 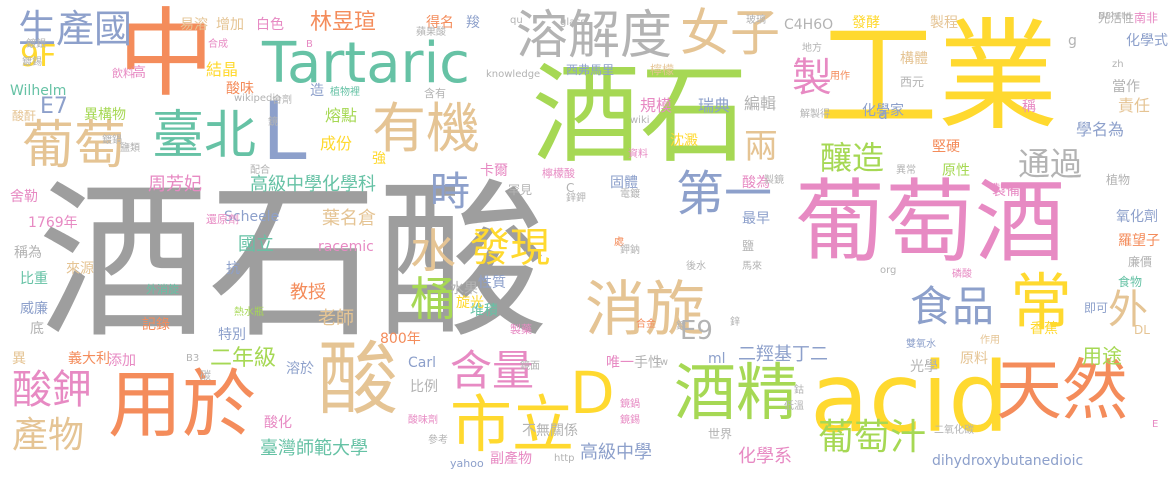 I want to click on word: 威廉, so click(x=34, y=309).